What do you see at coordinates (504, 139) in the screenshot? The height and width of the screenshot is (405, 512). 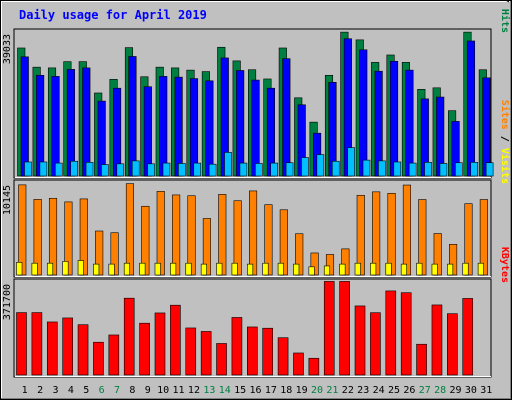 I see `series-label-part-visits_sites-1: /` at bounding box center [504, 139].